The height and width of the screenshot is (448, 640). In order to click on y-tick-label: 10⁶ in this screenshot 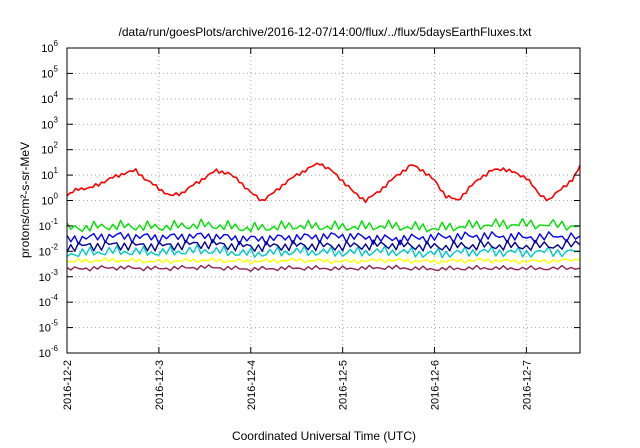, I will do `click(49, 47)`.